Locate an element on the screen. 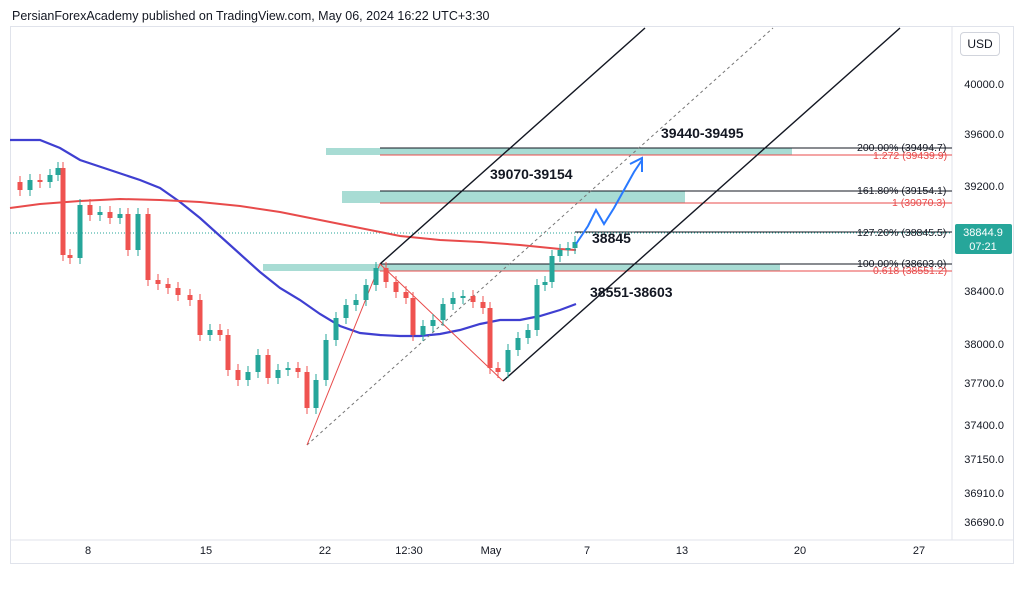  annotation-38551-38603: 38551-38603 is located at coordinates (631, 292).